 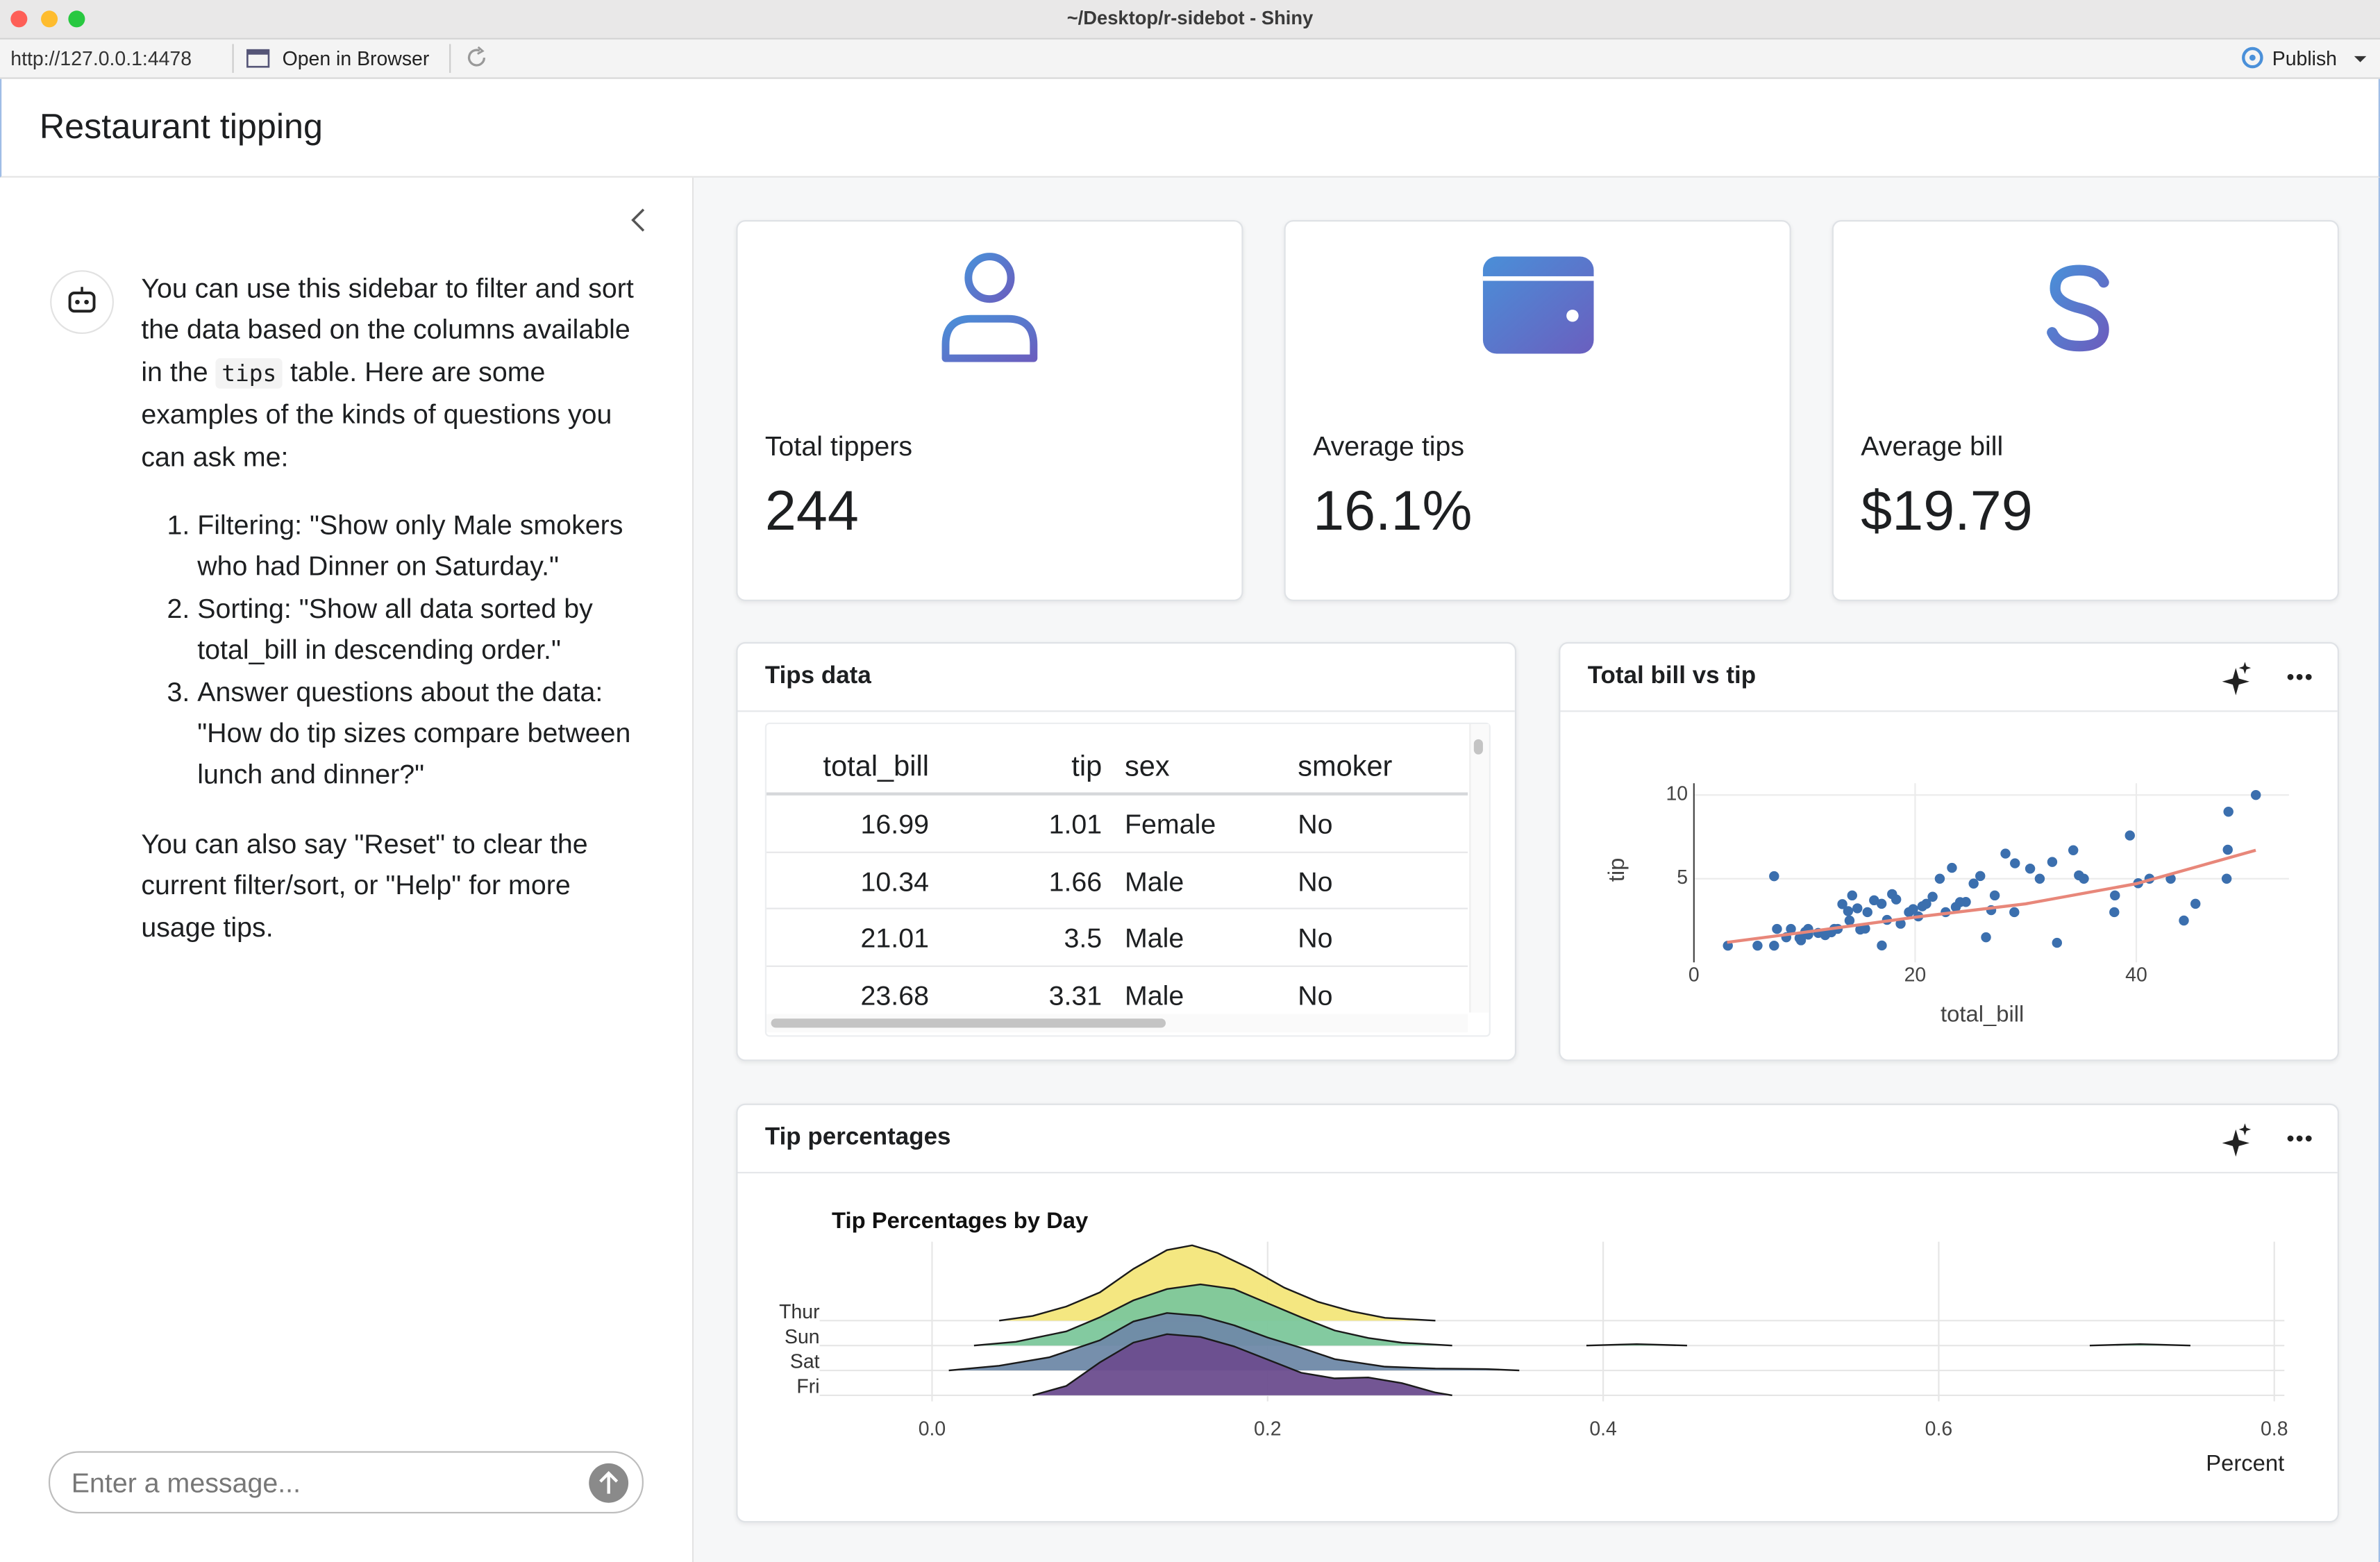 I want to click on close-button, so click(x=19, y=19).